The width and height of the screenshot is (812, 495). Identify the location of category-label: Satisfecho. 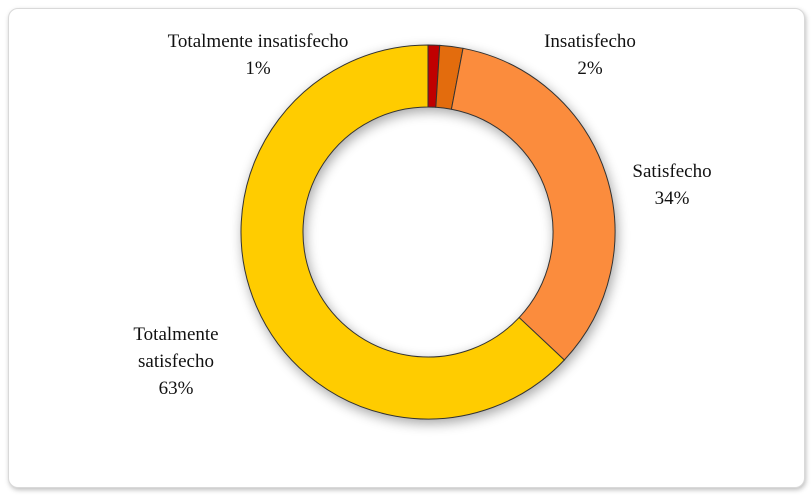
(672, 171).